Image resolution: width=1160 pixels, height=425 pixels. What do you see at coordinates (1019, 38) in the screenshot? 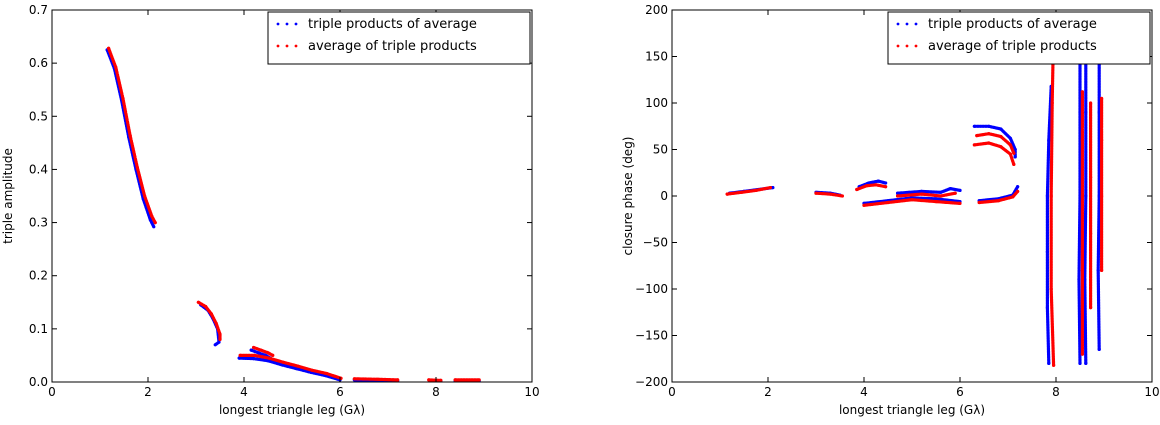
I see `legend-box` at bounding box center [1019, 38].